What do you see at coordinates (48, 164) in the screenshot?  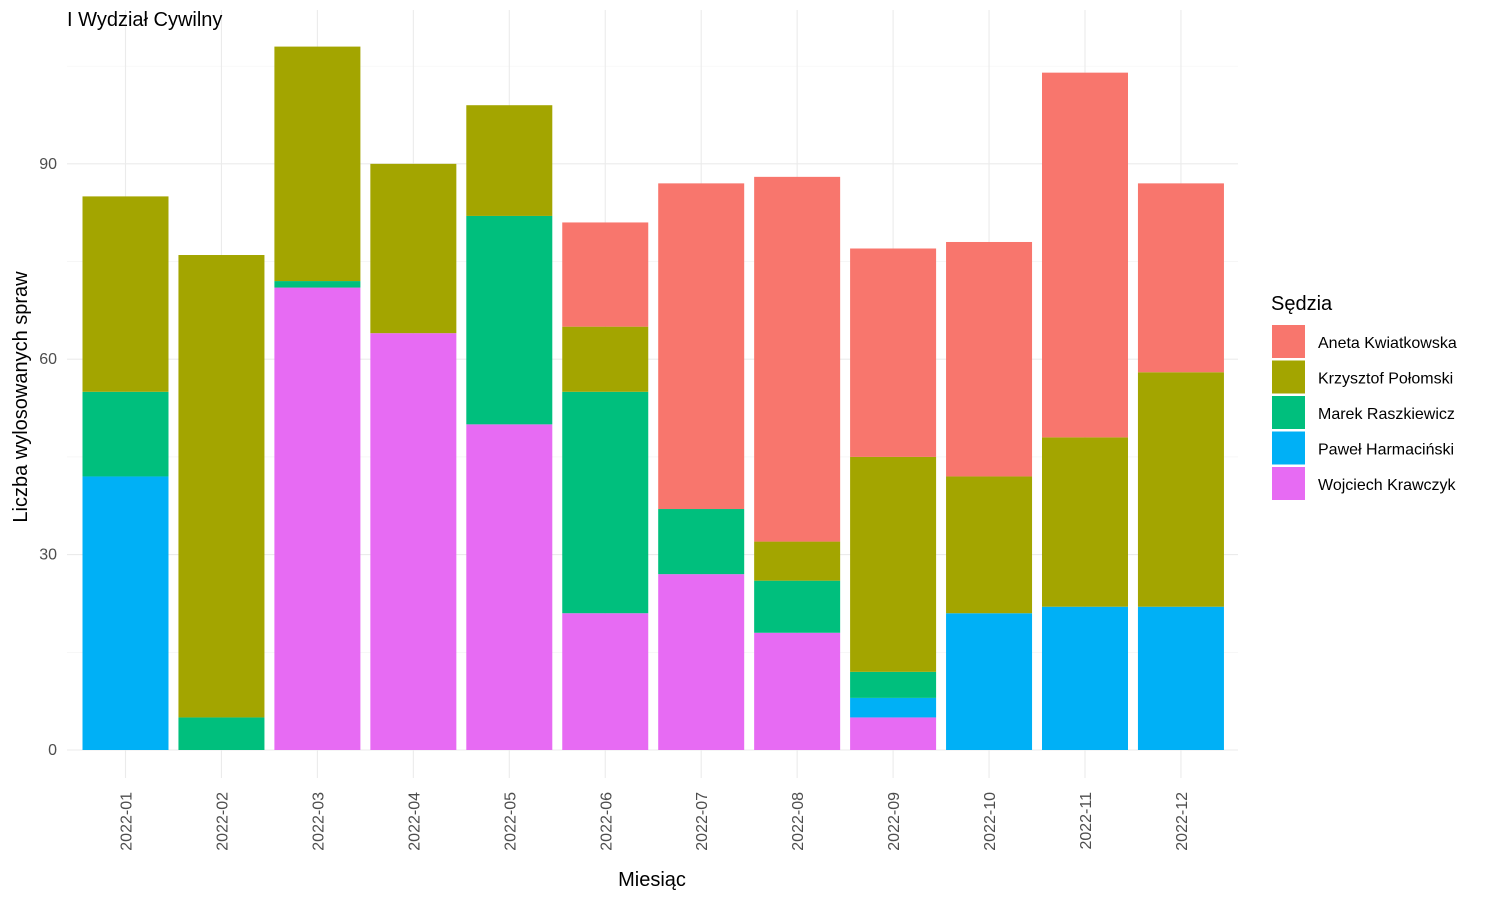 I see `y-tick-label: 90` at bounding box center [48, 164].